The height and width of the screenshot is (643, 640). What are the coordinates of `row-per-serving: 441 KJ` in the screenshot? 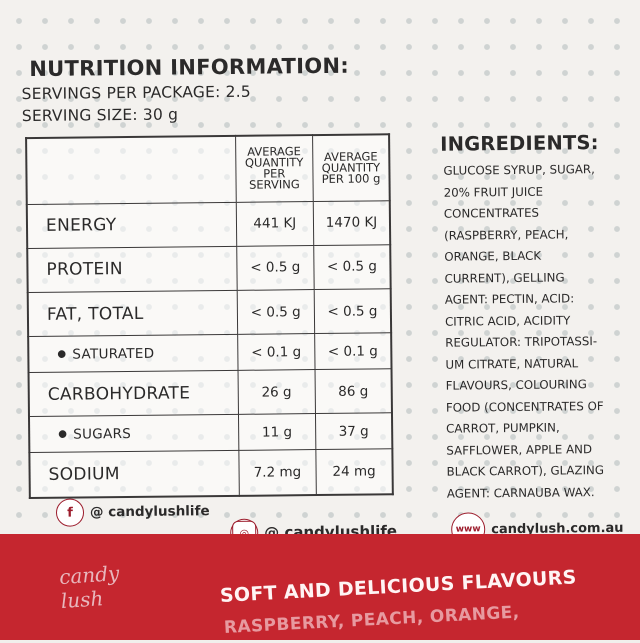 It's located at (274, 224).